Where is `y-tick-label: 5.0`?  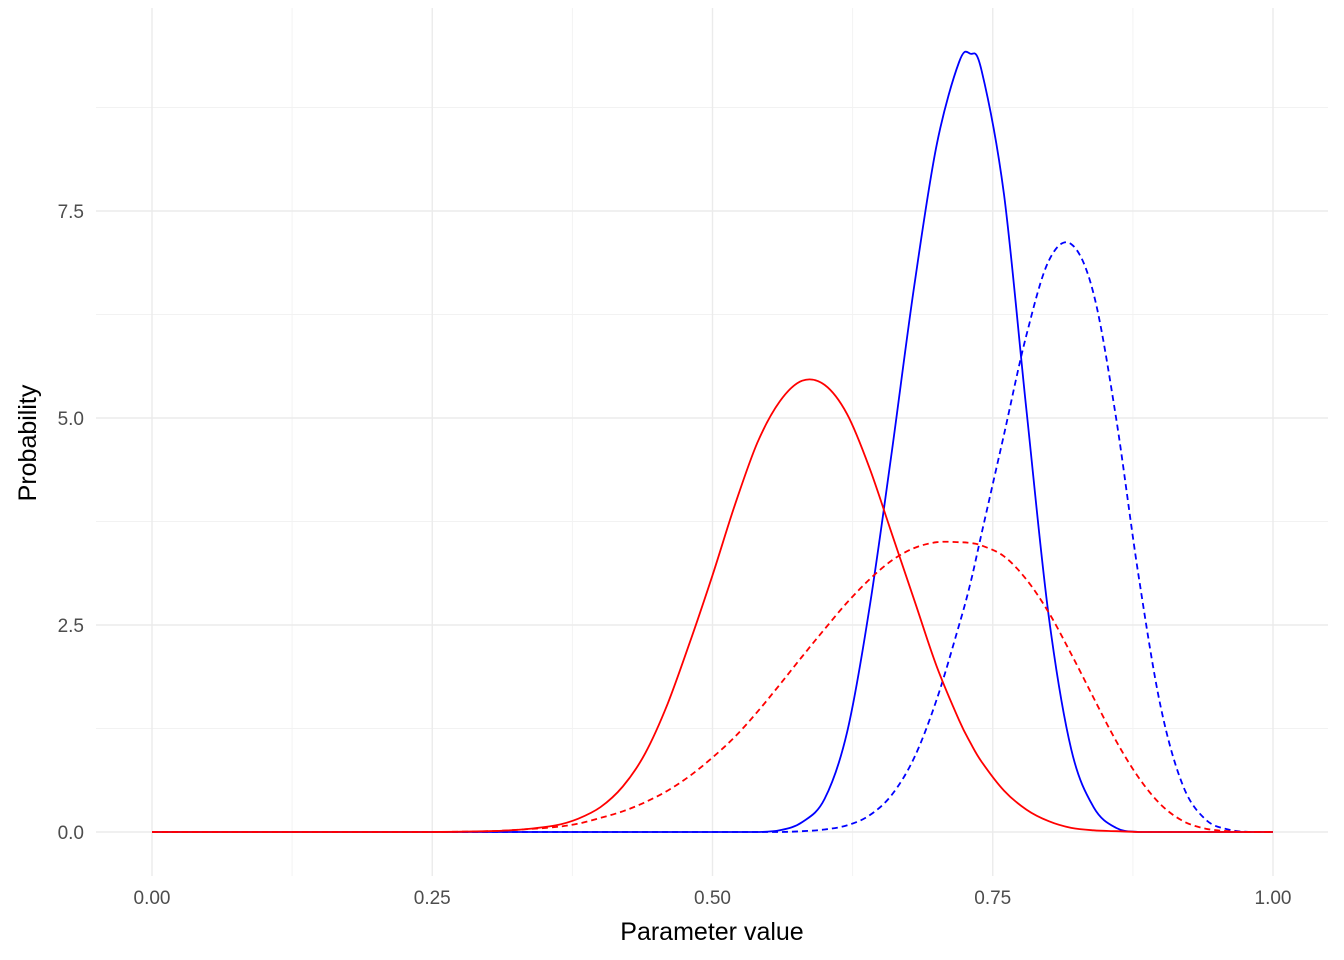
y-tick-label: 5.0 is located at coordinates (71, 419).